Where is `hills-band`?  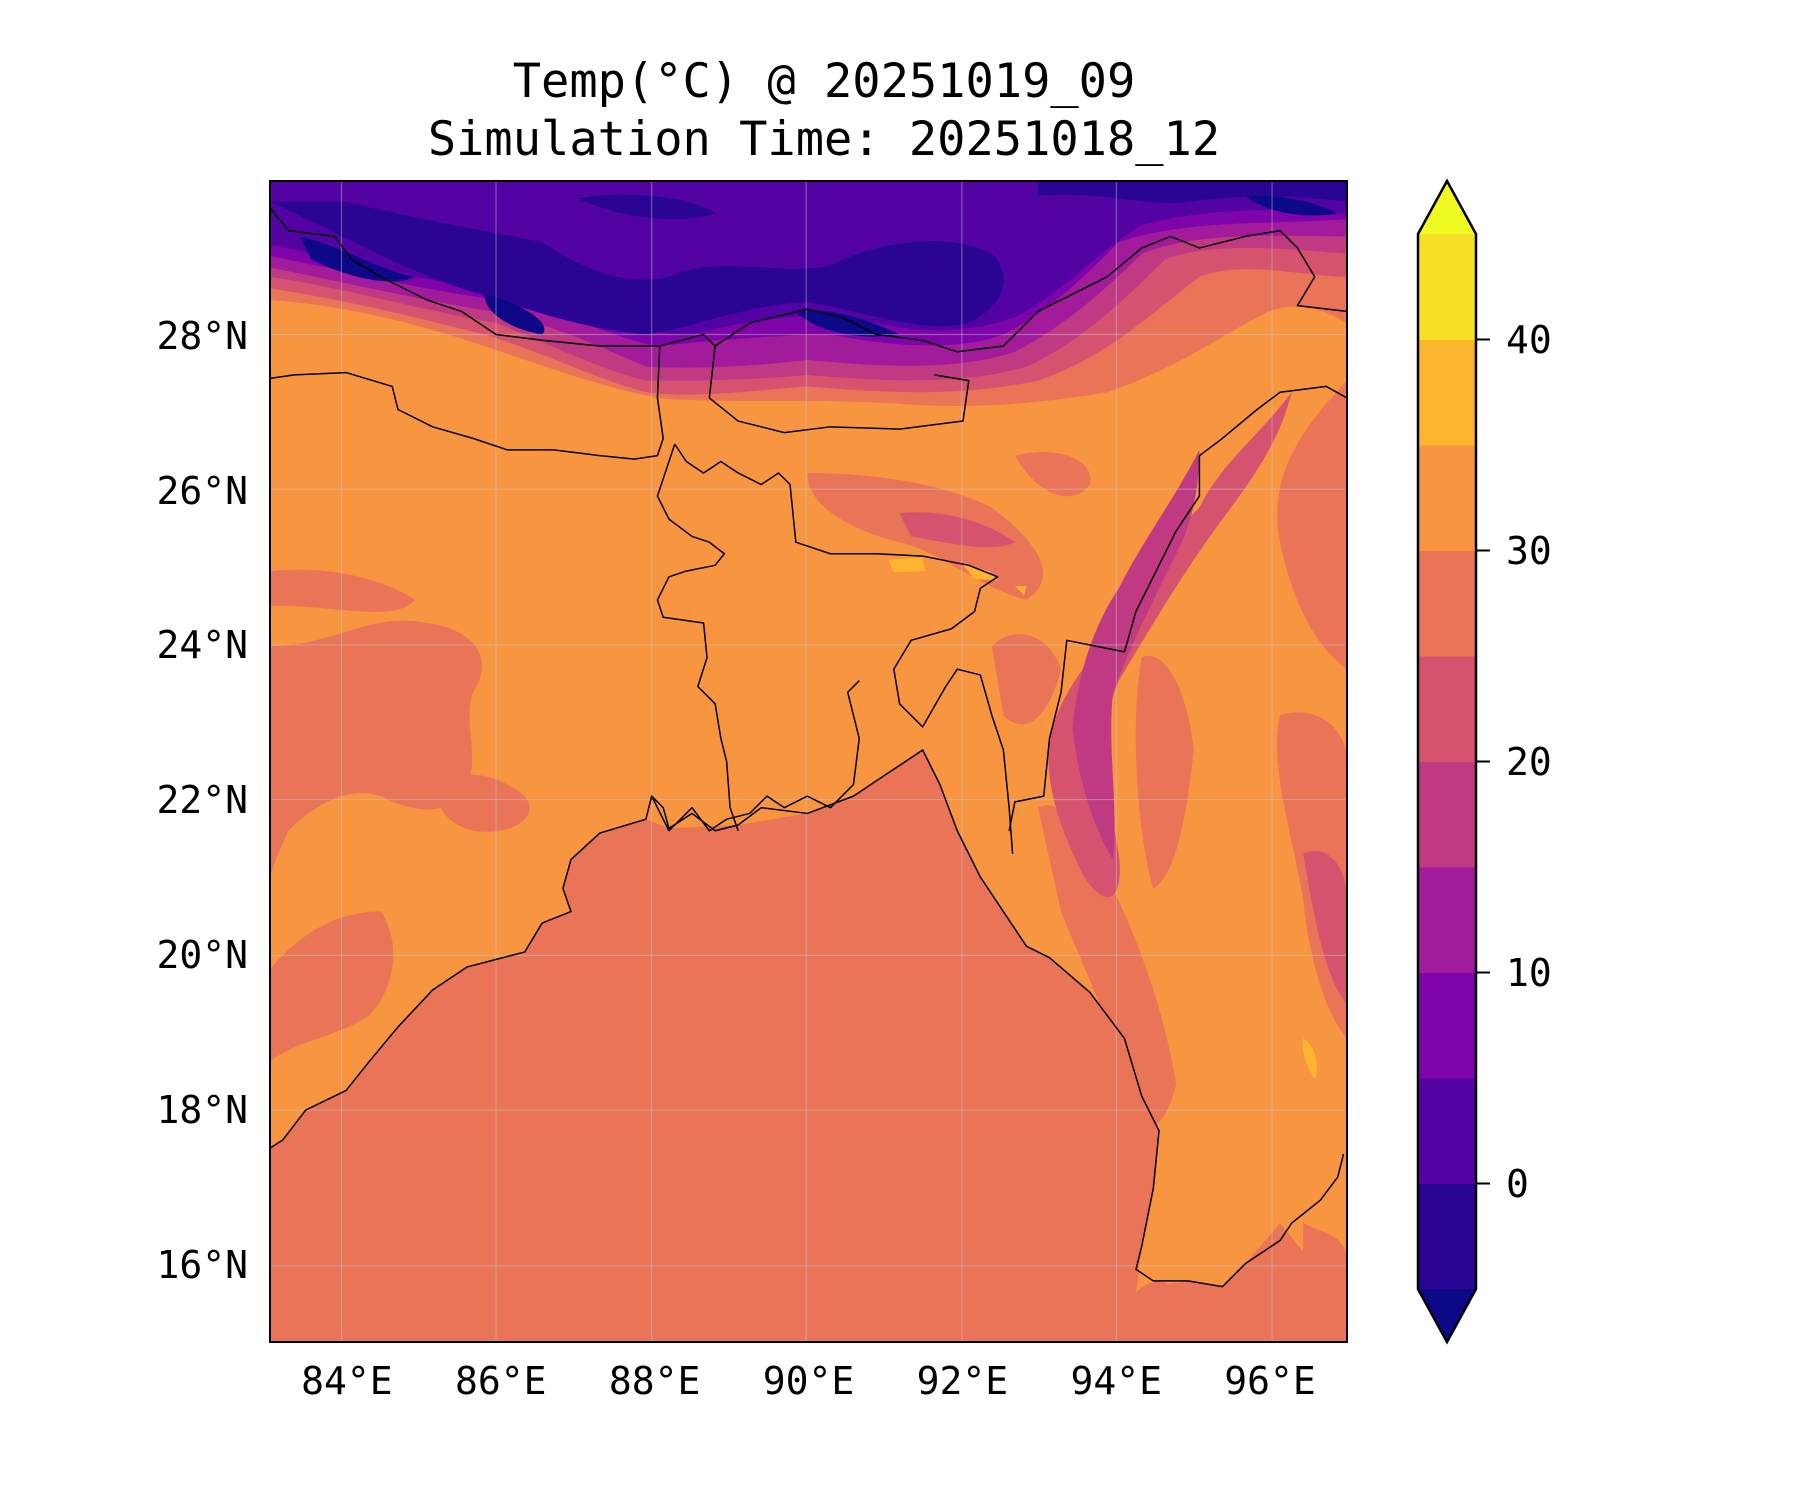 hills-band is located at coordinates (1123, 698).